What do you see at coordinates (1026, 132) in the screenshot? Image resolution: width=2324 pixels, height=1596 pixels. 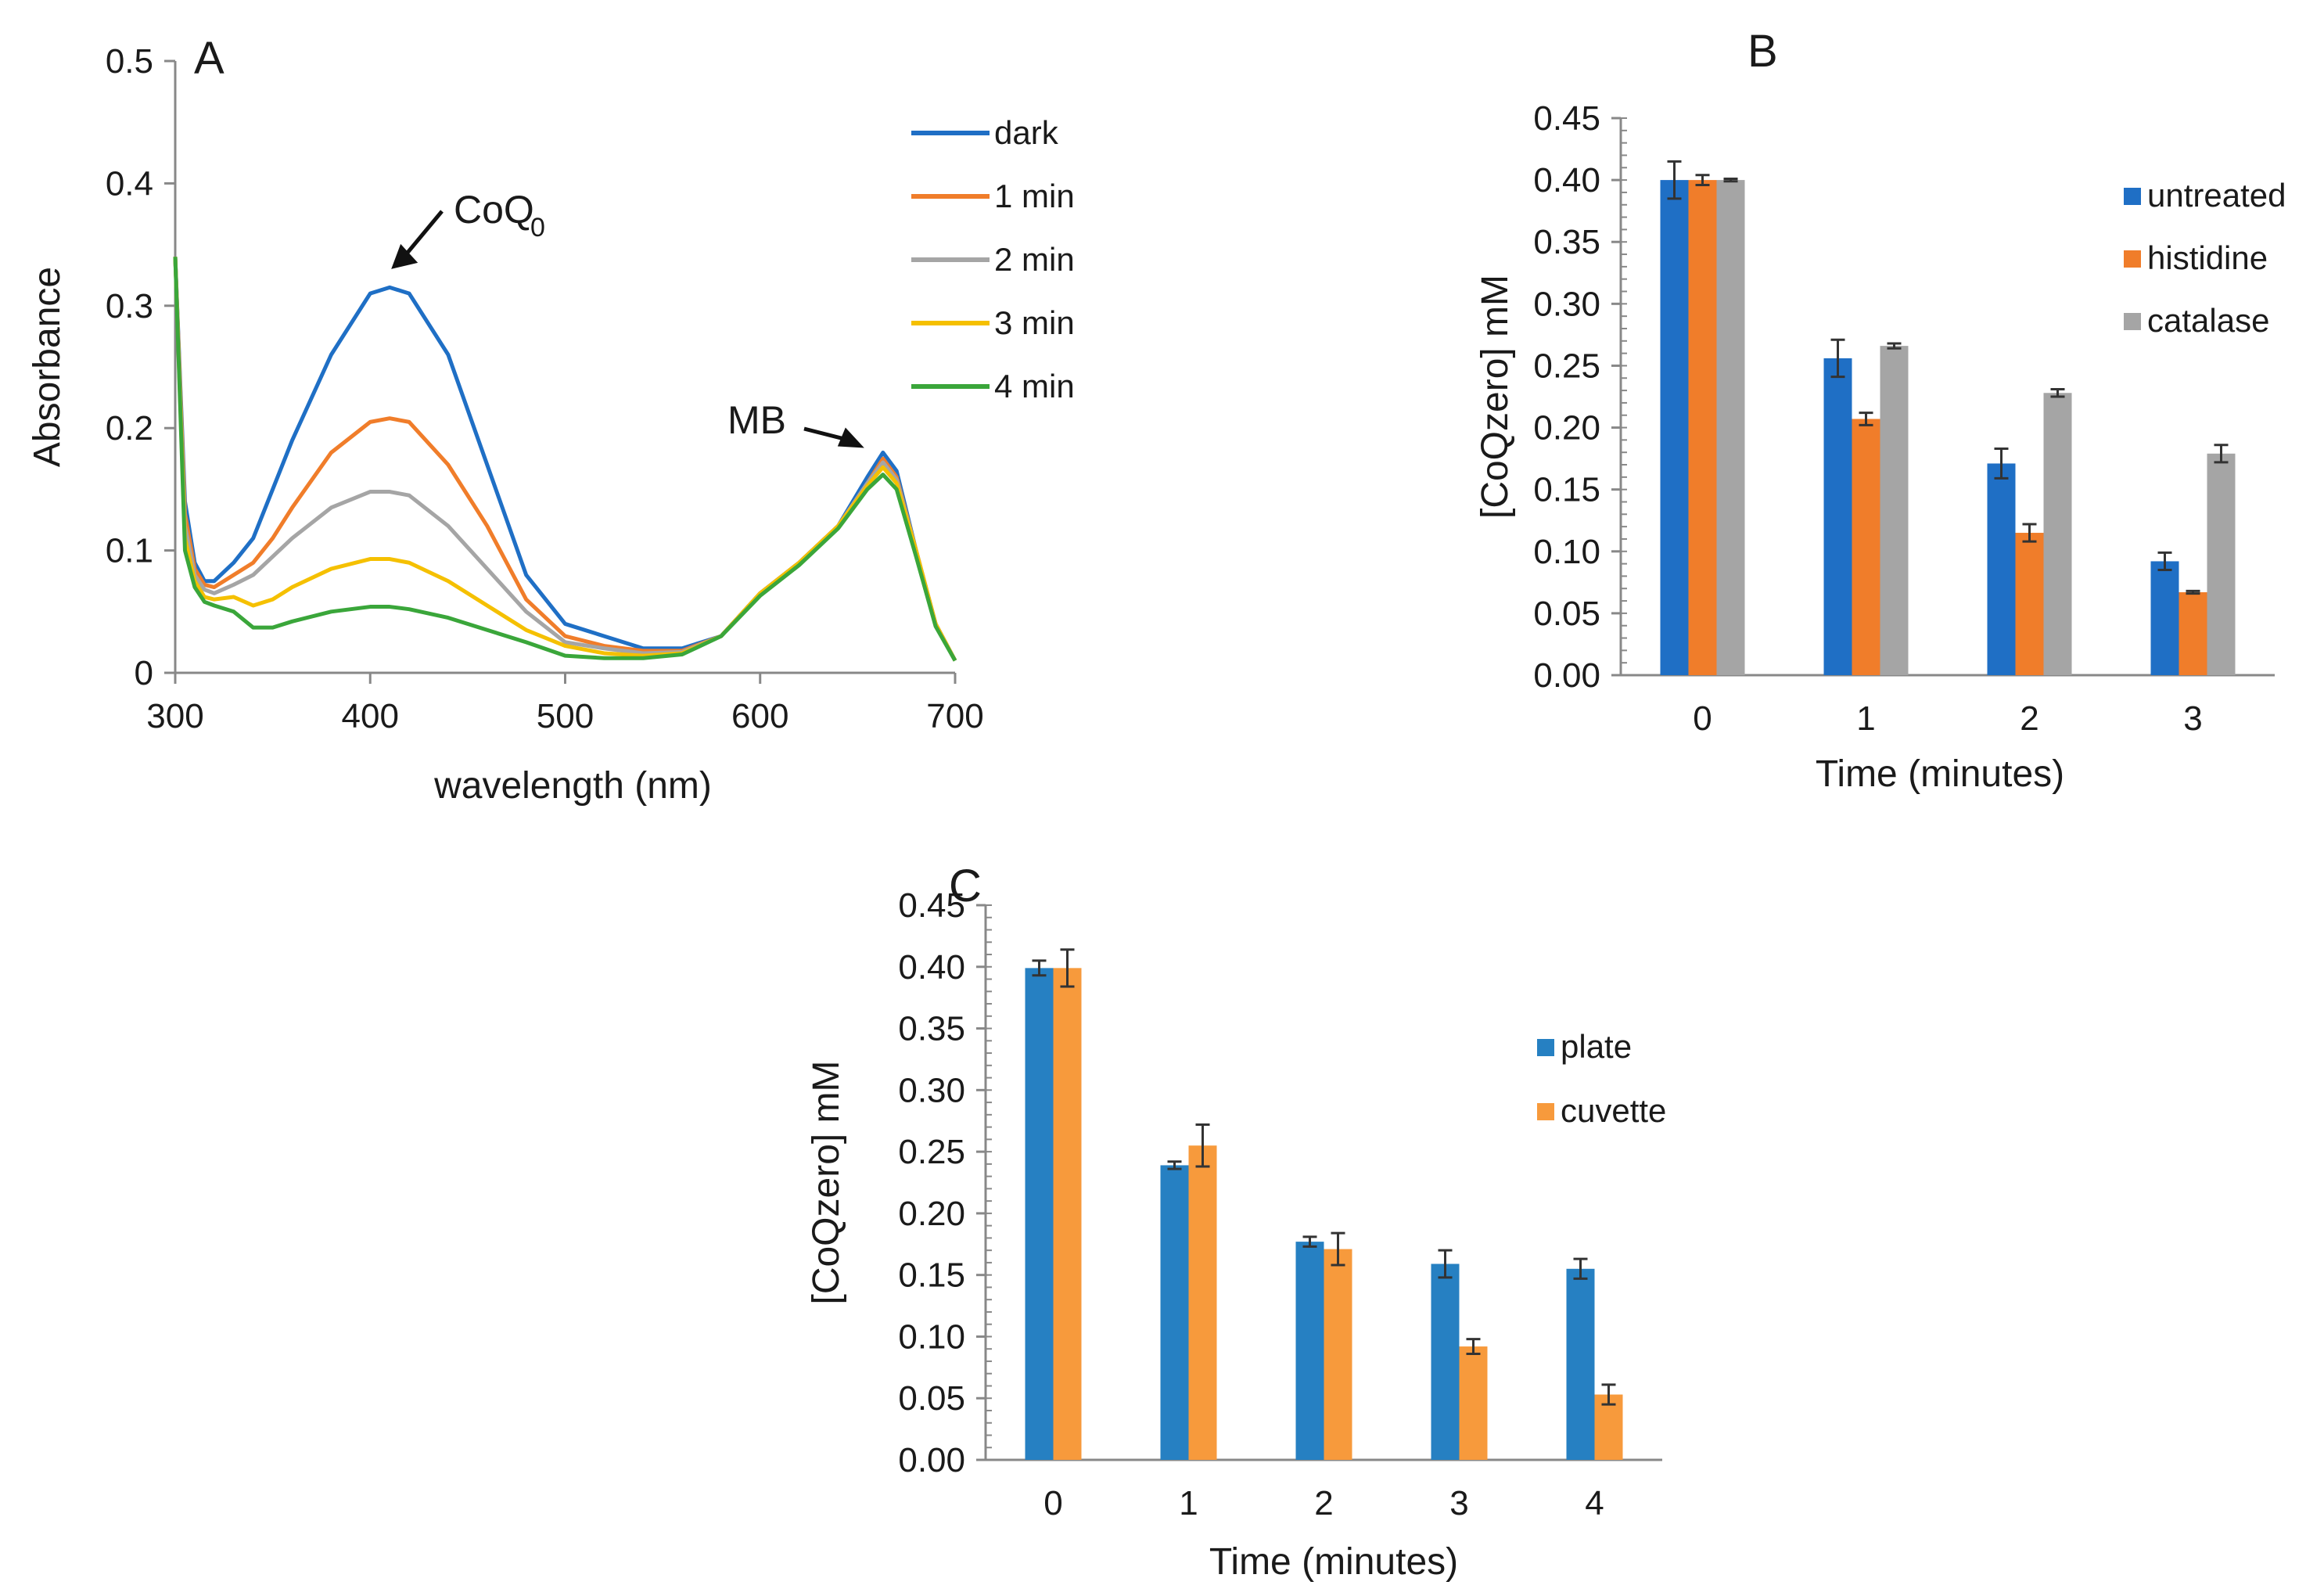 I see `legend-label: dark` at bounding box center [1026, 132].